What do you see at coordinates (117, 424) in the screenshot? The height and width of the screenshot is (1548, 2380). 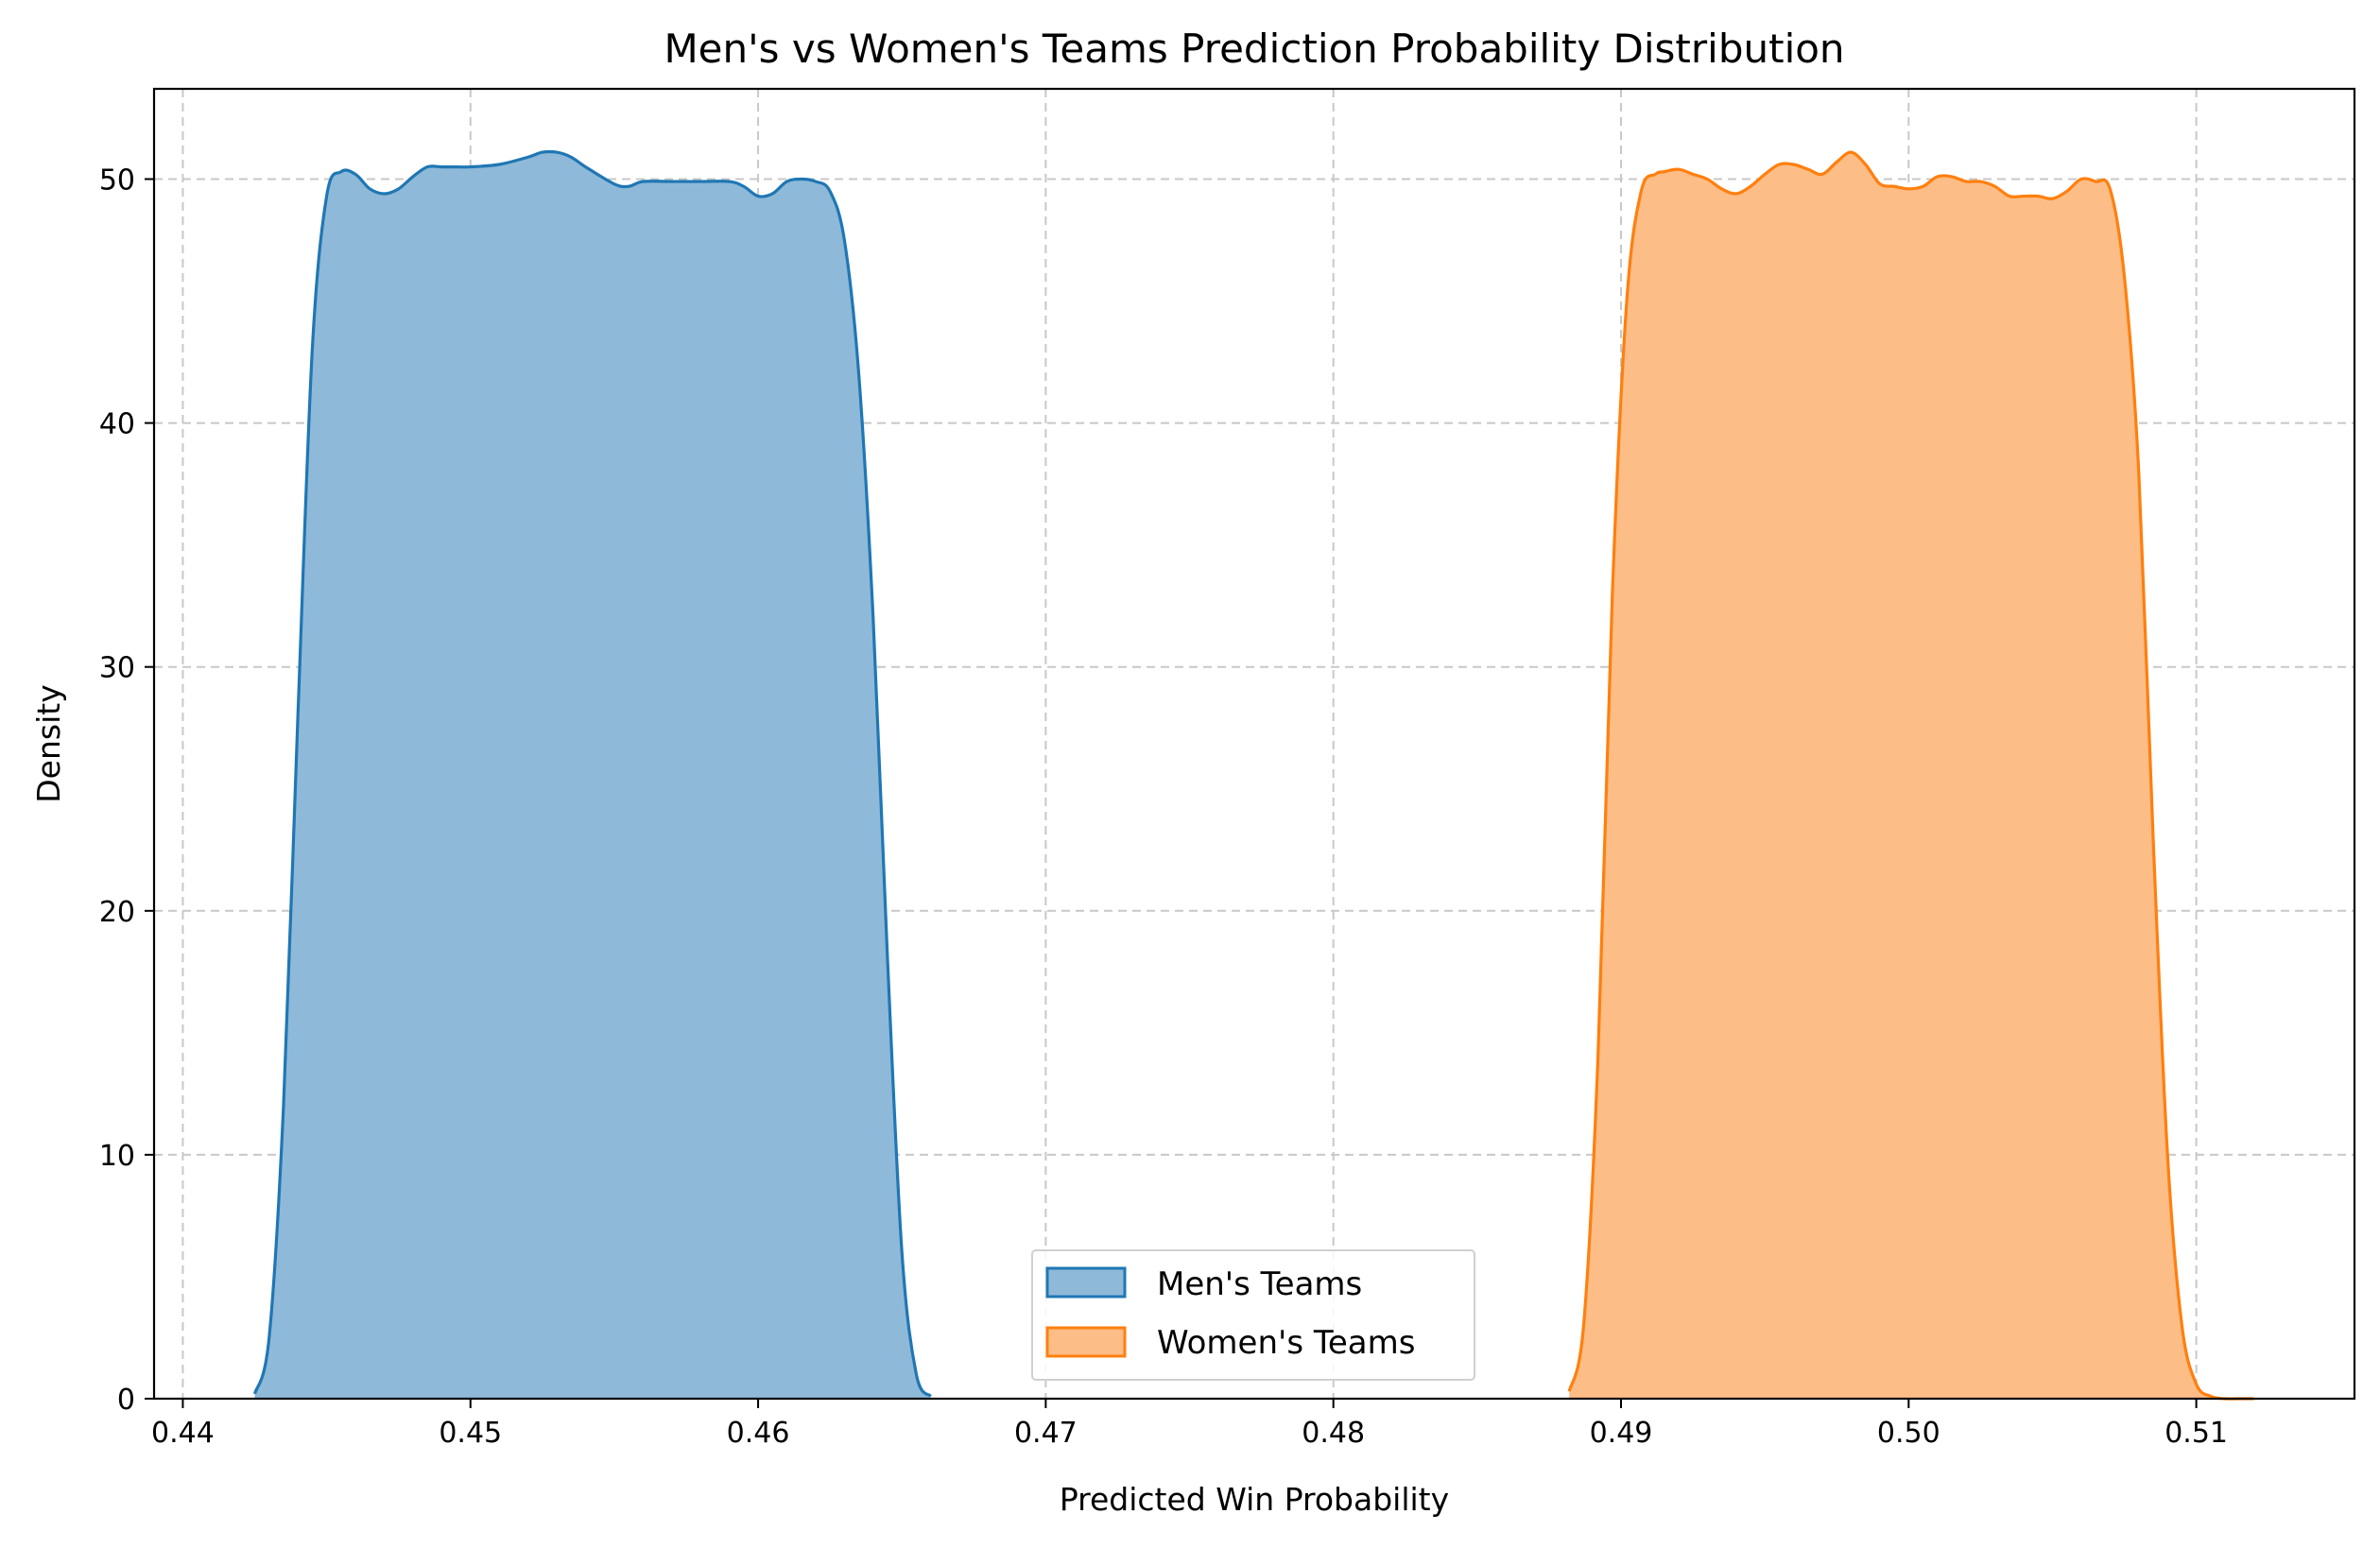 I see `y-tick-label: 40` at bounding box center [117, 424].